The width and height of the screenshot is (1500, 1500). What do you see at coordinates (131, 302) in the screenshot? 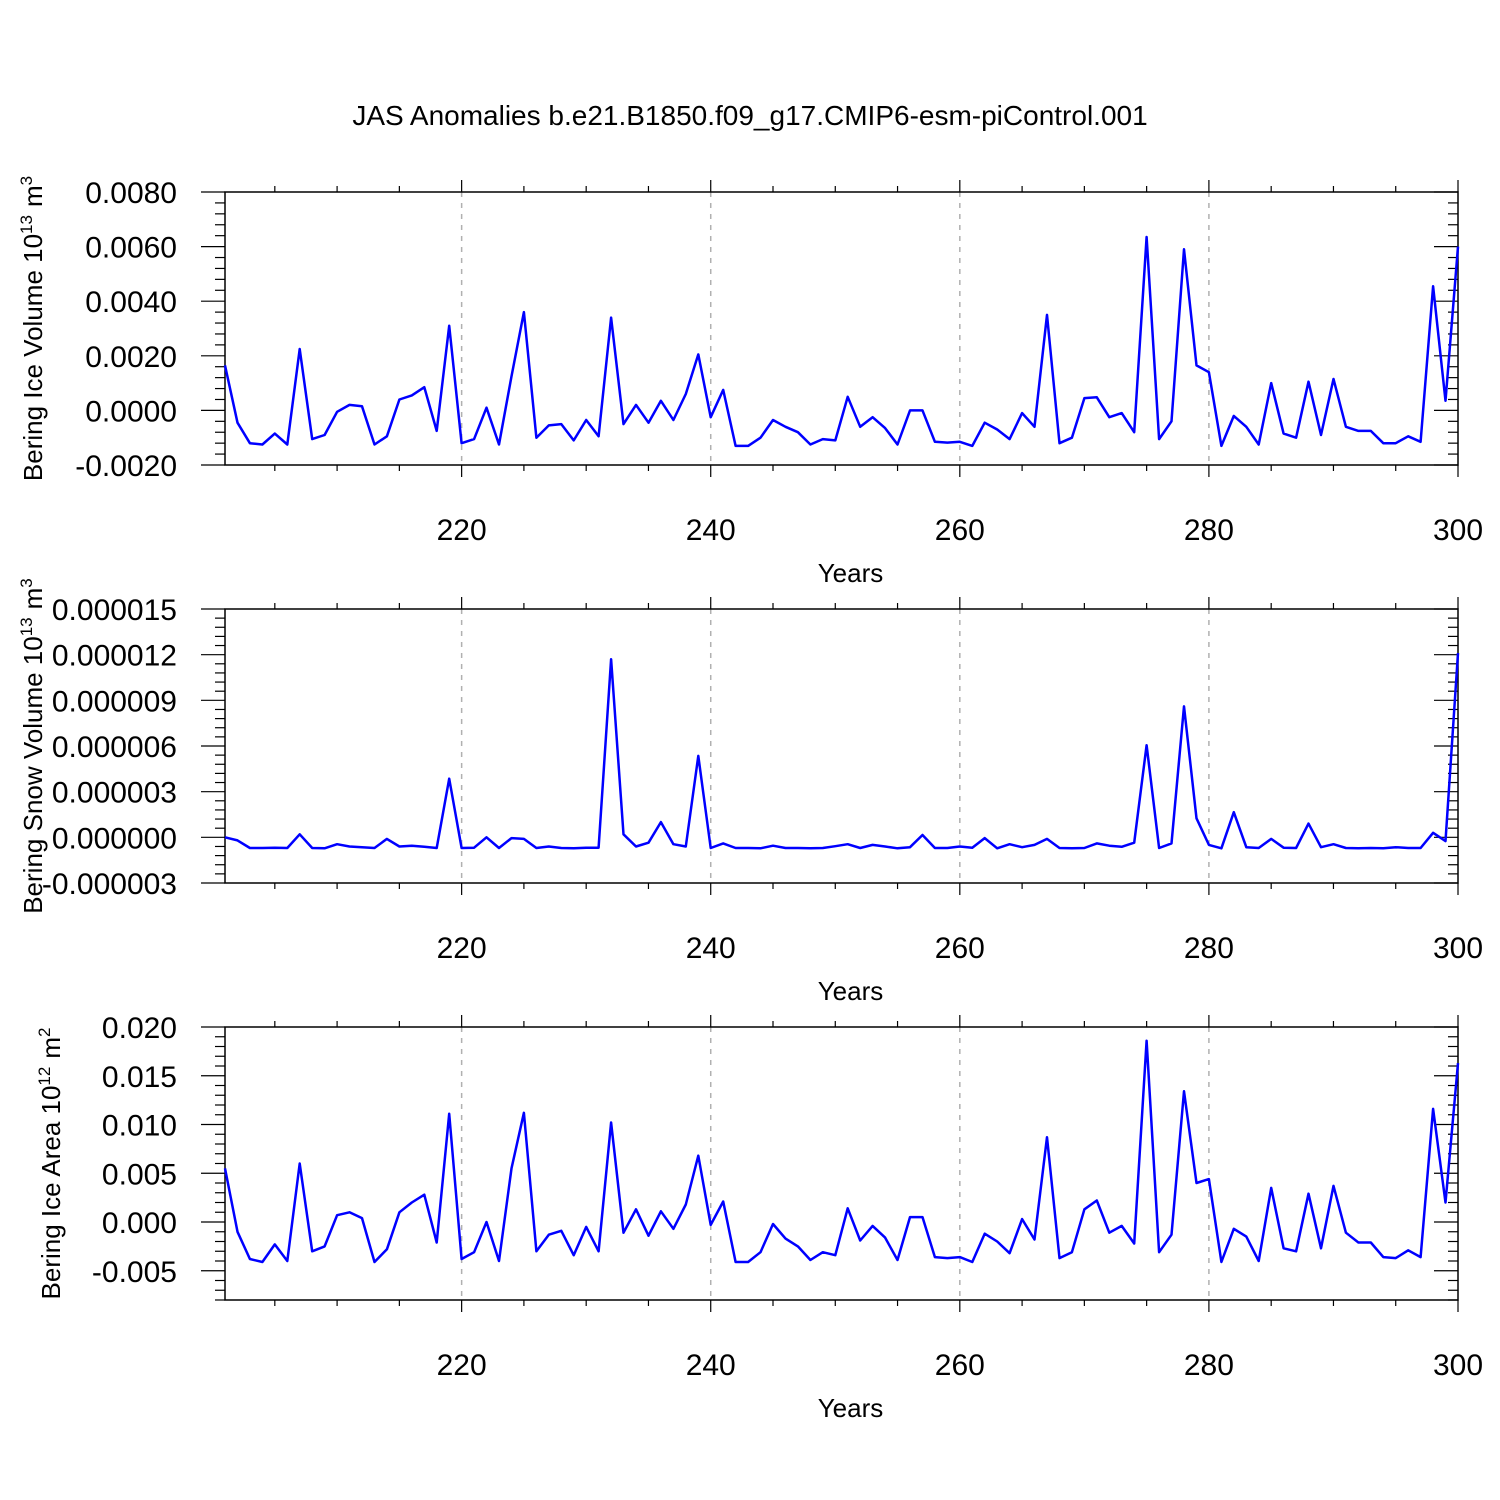
I see `y-tick-label: 0.0040` at bounding box center [131, 302].